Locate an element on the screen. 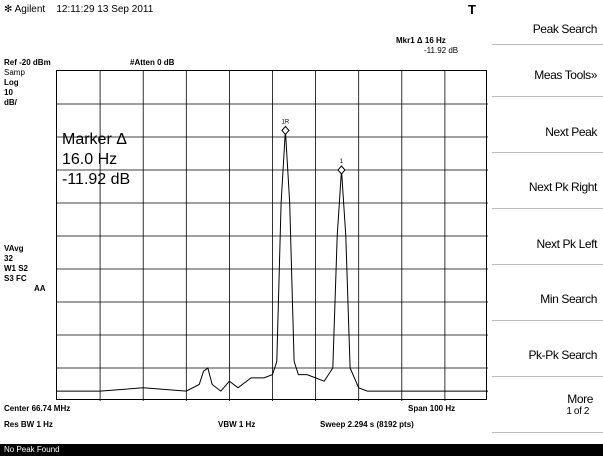 Image resolution: width=603 pixels, height=456 pixels. marker-delta-amp: -11.92 dB is located at coordinates (96, 179).